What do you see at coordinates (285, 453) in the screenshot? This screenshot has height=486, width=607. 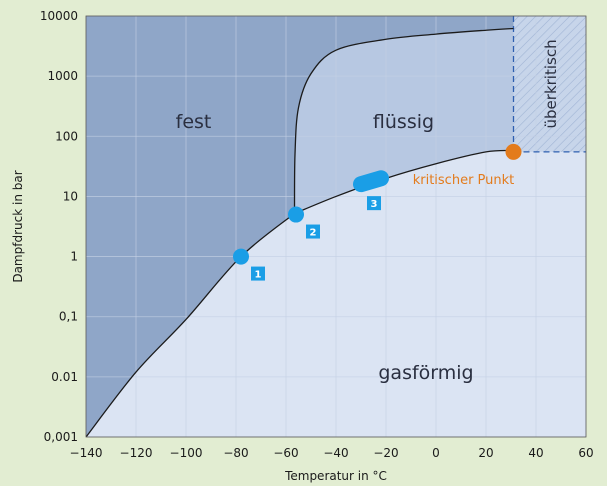 I see `x-tick-label: −60` at bounding box center [285, 453].